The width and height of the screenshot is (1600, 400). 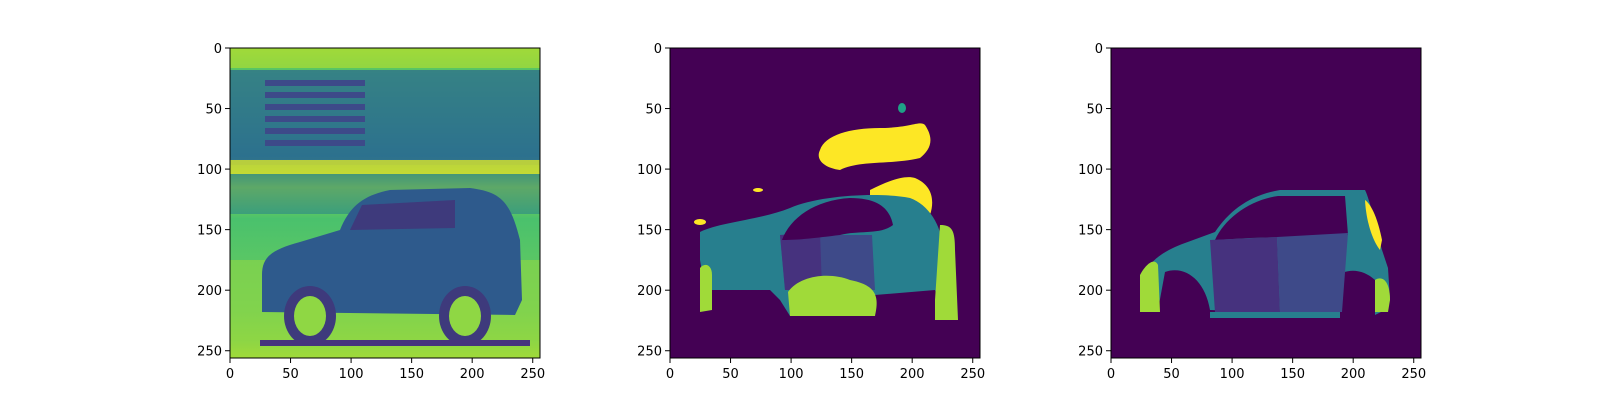 I want to click on photo-building, so click(x=315, y=113).